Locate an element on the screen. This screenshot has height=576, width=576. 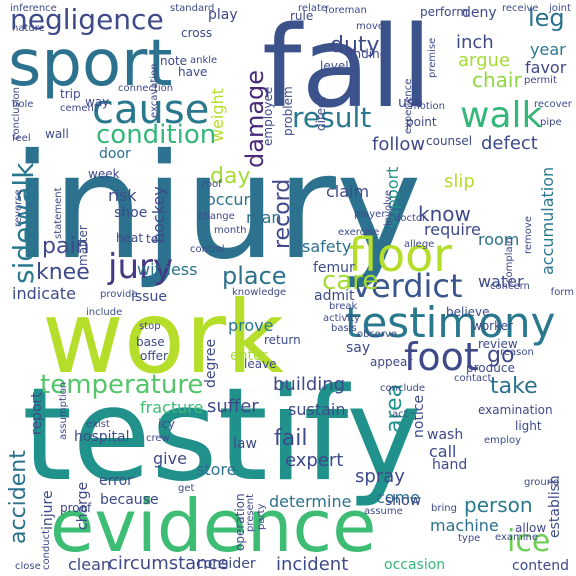
word-assume: assume is located at coordinates (383, 511).